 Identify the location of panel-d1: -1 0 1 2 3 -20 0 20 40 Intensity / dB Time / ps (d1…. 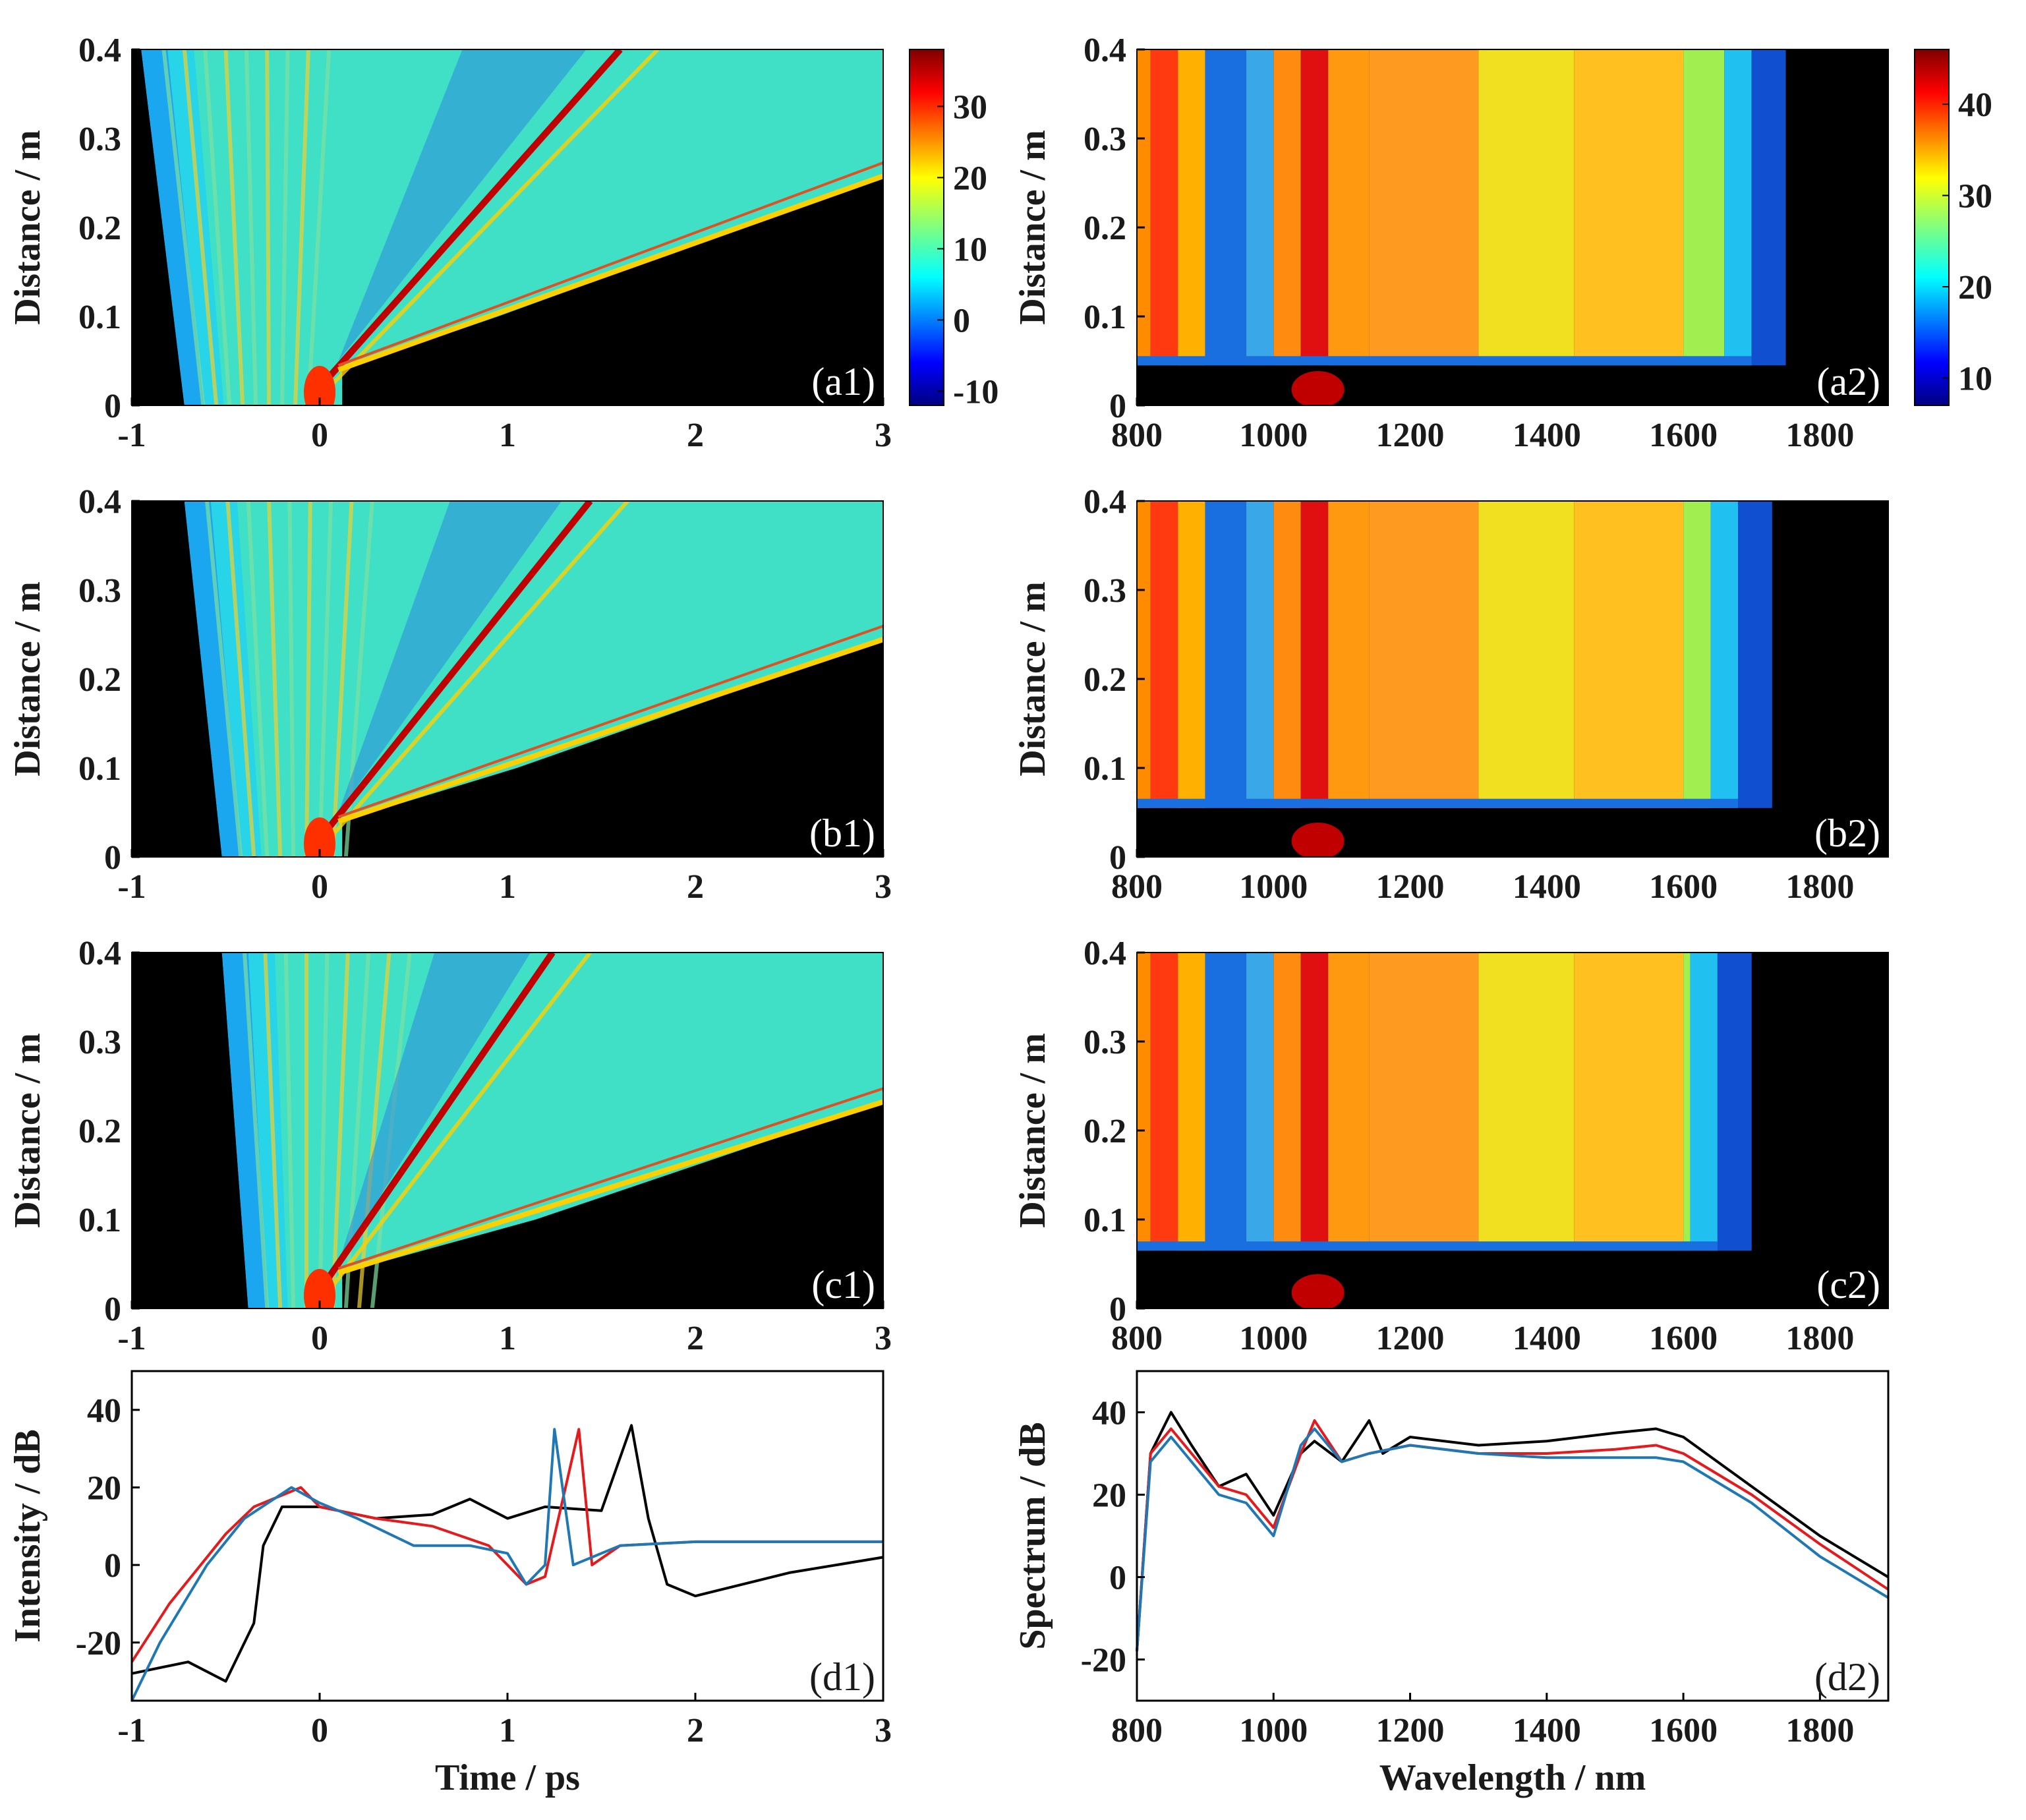
(449, 1584).